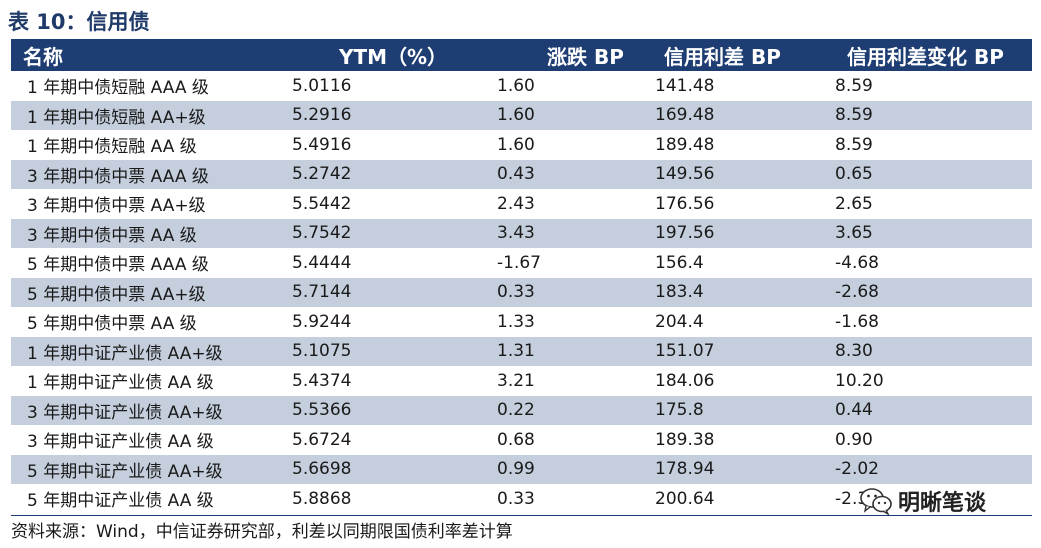 The height and width of the screenshot is (548, 1041). Describe the element at coordinates (521, 515) in the screenshot. I see `footer-divider` at that location.